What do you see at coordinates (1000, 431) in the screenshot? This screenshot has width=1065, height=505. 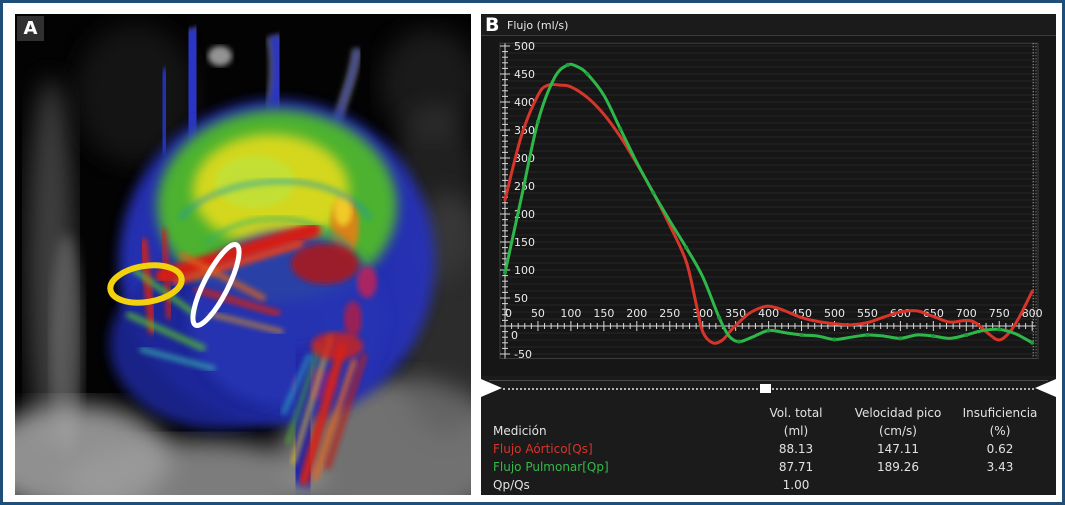 I see `unit-pct: (%)` at bounding box center [1000, 431].